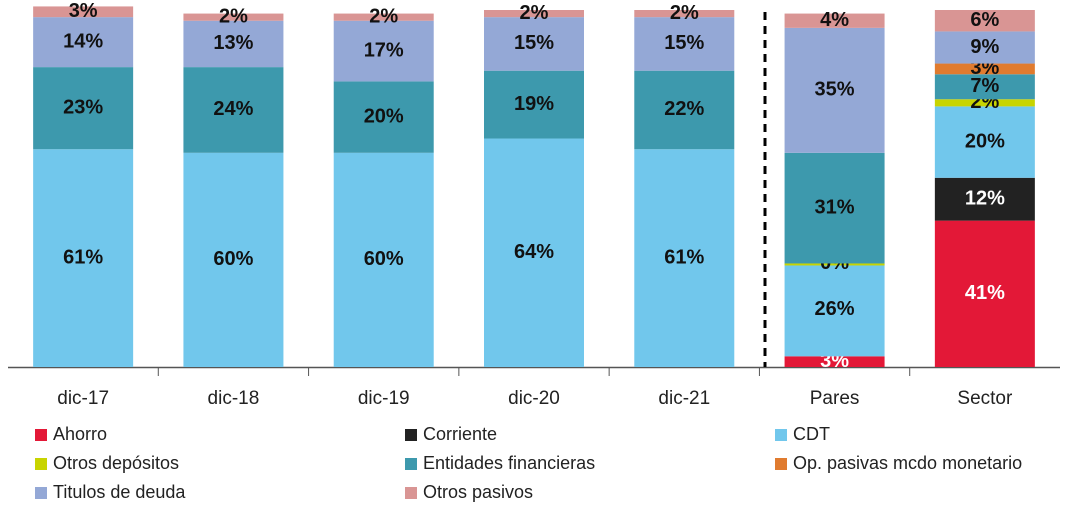 Image resolution: width=1073 pixels, height=513 pixels. I want to click on data-label: 31%, so click(835, 207).